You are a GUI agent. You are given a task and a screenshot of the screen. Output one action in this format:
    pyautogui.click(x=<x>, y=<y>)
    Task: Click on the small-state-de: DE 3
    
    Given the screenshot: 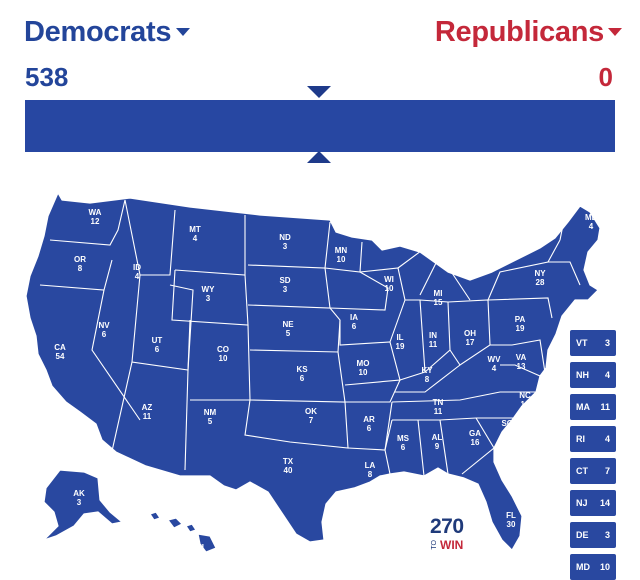 What is the action you would take?
    pyautogui.click(x=593, y=535)
    